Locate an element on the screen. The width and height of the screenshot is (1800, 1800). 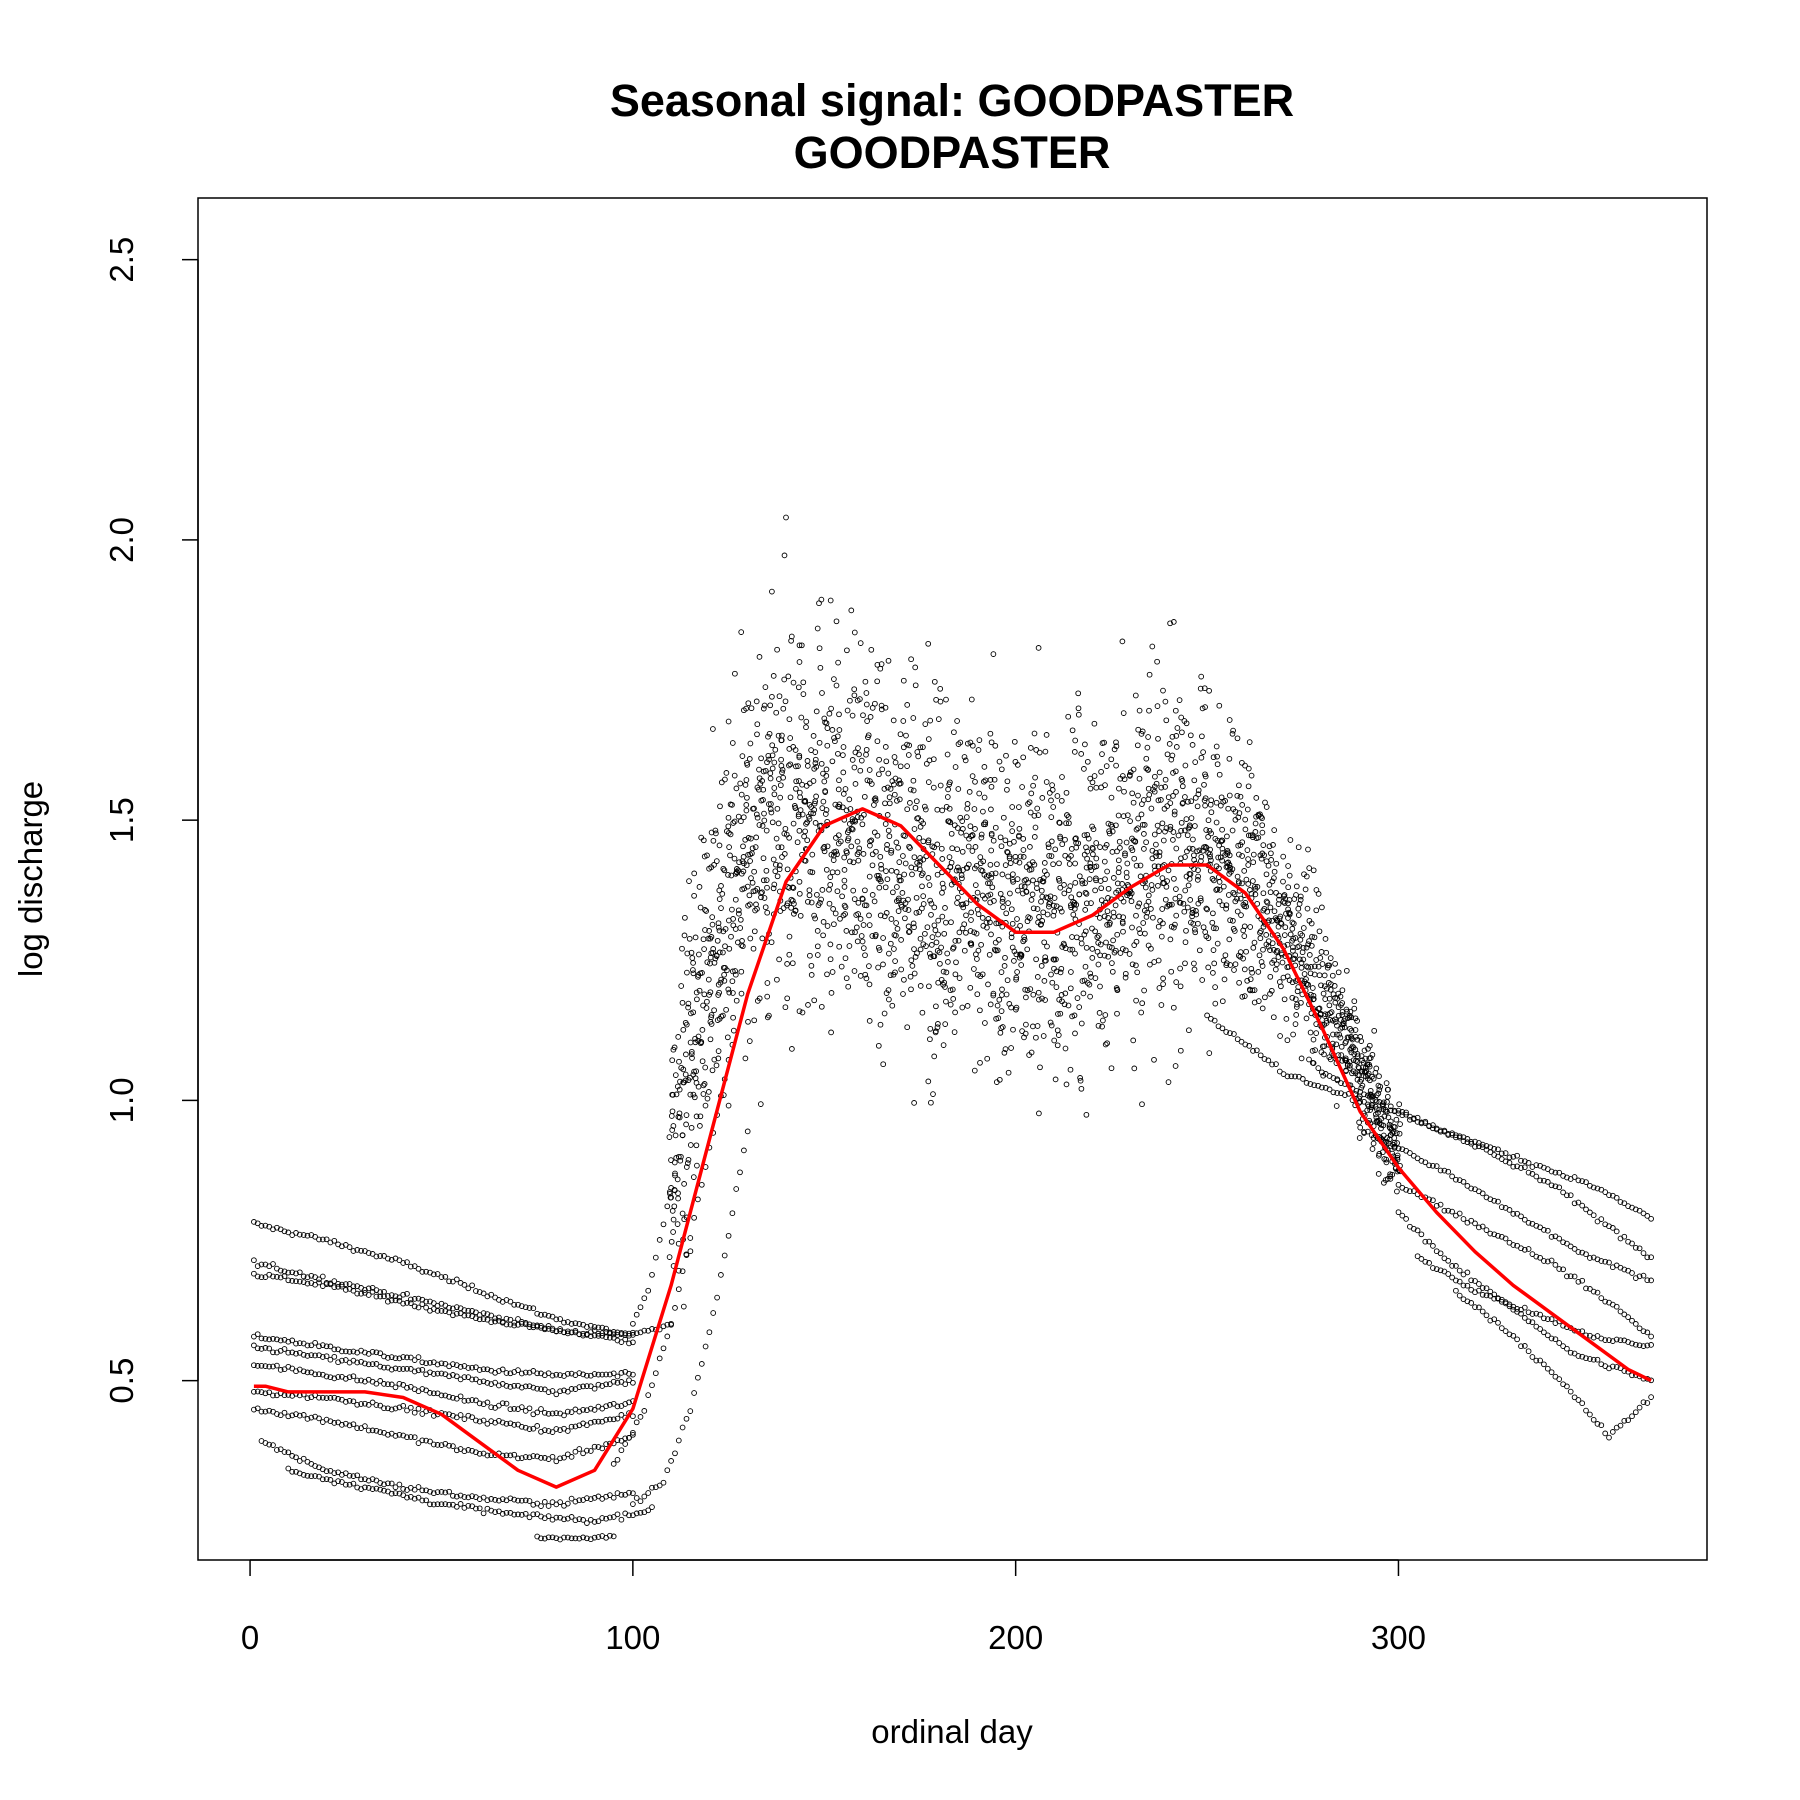
y-tick-label: 1.0 is located at coordinates (121, 1100).